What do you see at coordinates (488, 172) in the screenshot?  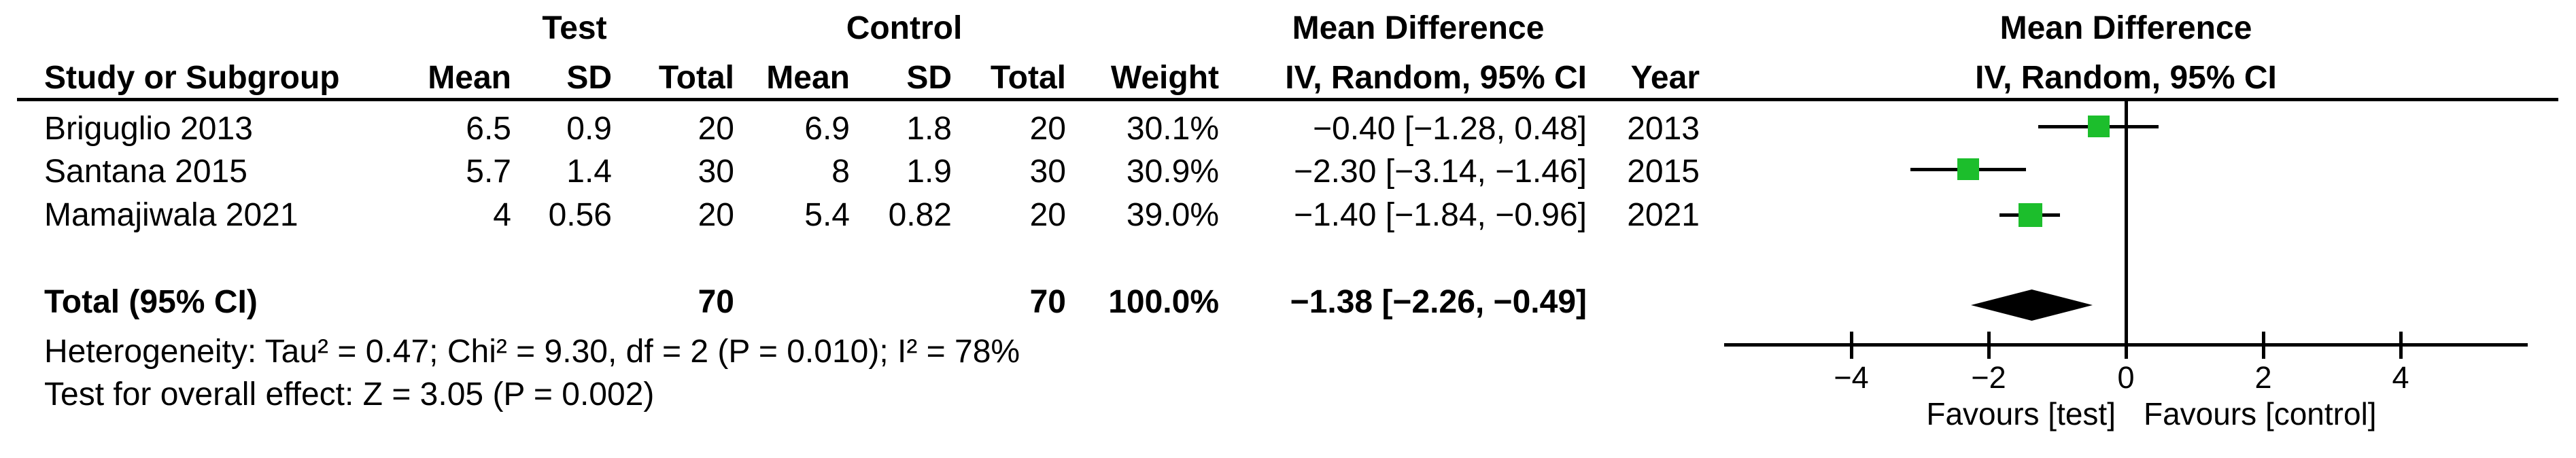 I see `cell-test-mean: 5.7` at bounding box center [488, 172].